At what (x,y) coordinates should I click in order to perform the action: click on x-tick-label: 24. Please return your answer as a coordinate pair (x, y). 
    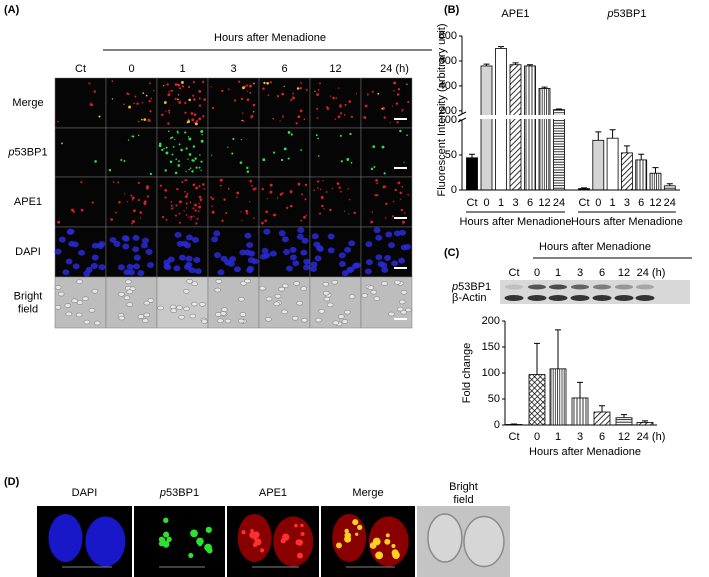
    Looking at the image, I should click on (670, 203).